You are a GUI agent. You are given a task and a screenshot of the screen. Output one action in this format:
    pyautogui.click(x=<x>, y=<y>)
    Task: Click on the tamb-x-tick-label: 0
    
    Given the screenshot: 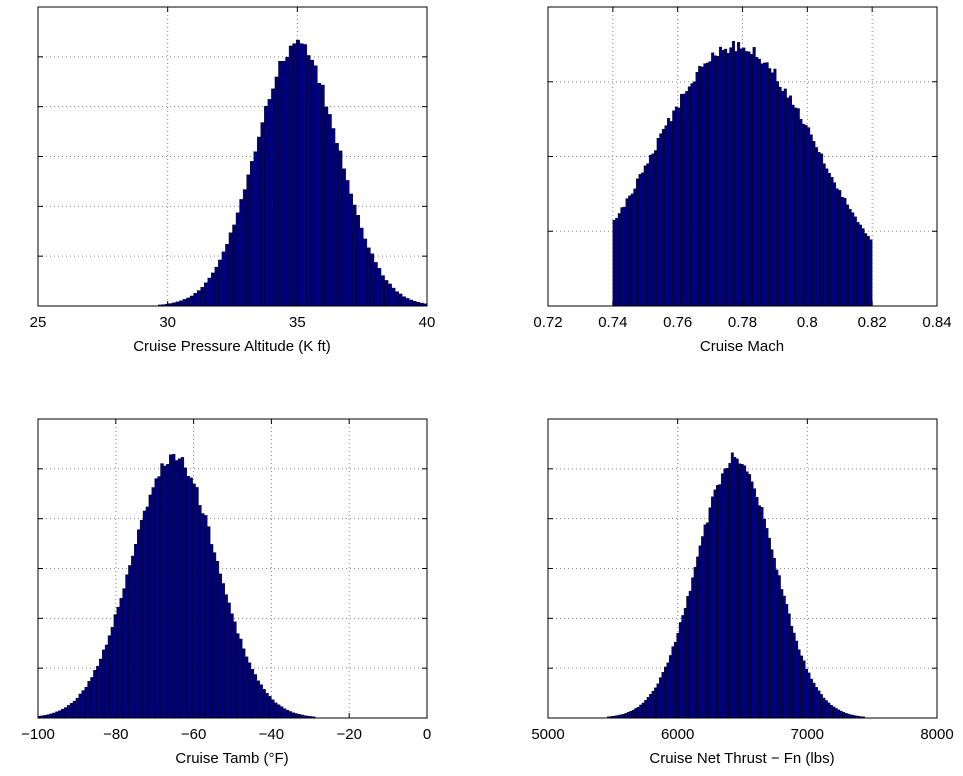 What is the action you would take?
    pyautogui.click(x=427, y=734)
    